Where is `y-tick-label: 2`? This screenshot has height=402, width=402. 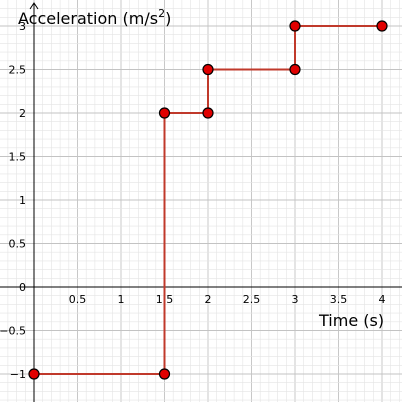 y-tick-label: 2 is located at coordinates (22, 113).